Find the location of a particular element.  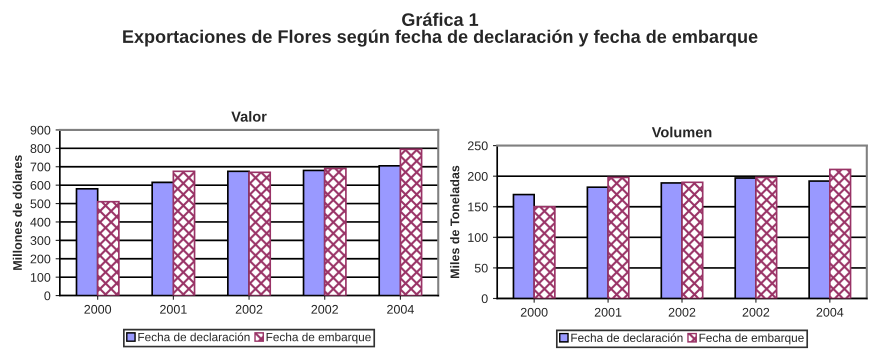

y-tick-label: 250 is located at coordinates (478, 145).